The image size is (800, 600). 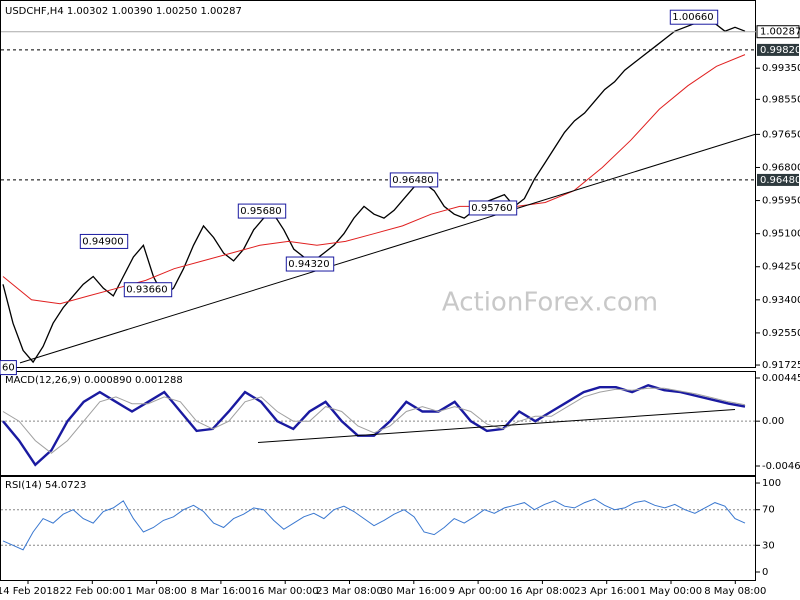 What do you see at coordinates (773, 421) in the screenshot?
I see `y-tick-label: 0.00` at bounding box center [773, 421].